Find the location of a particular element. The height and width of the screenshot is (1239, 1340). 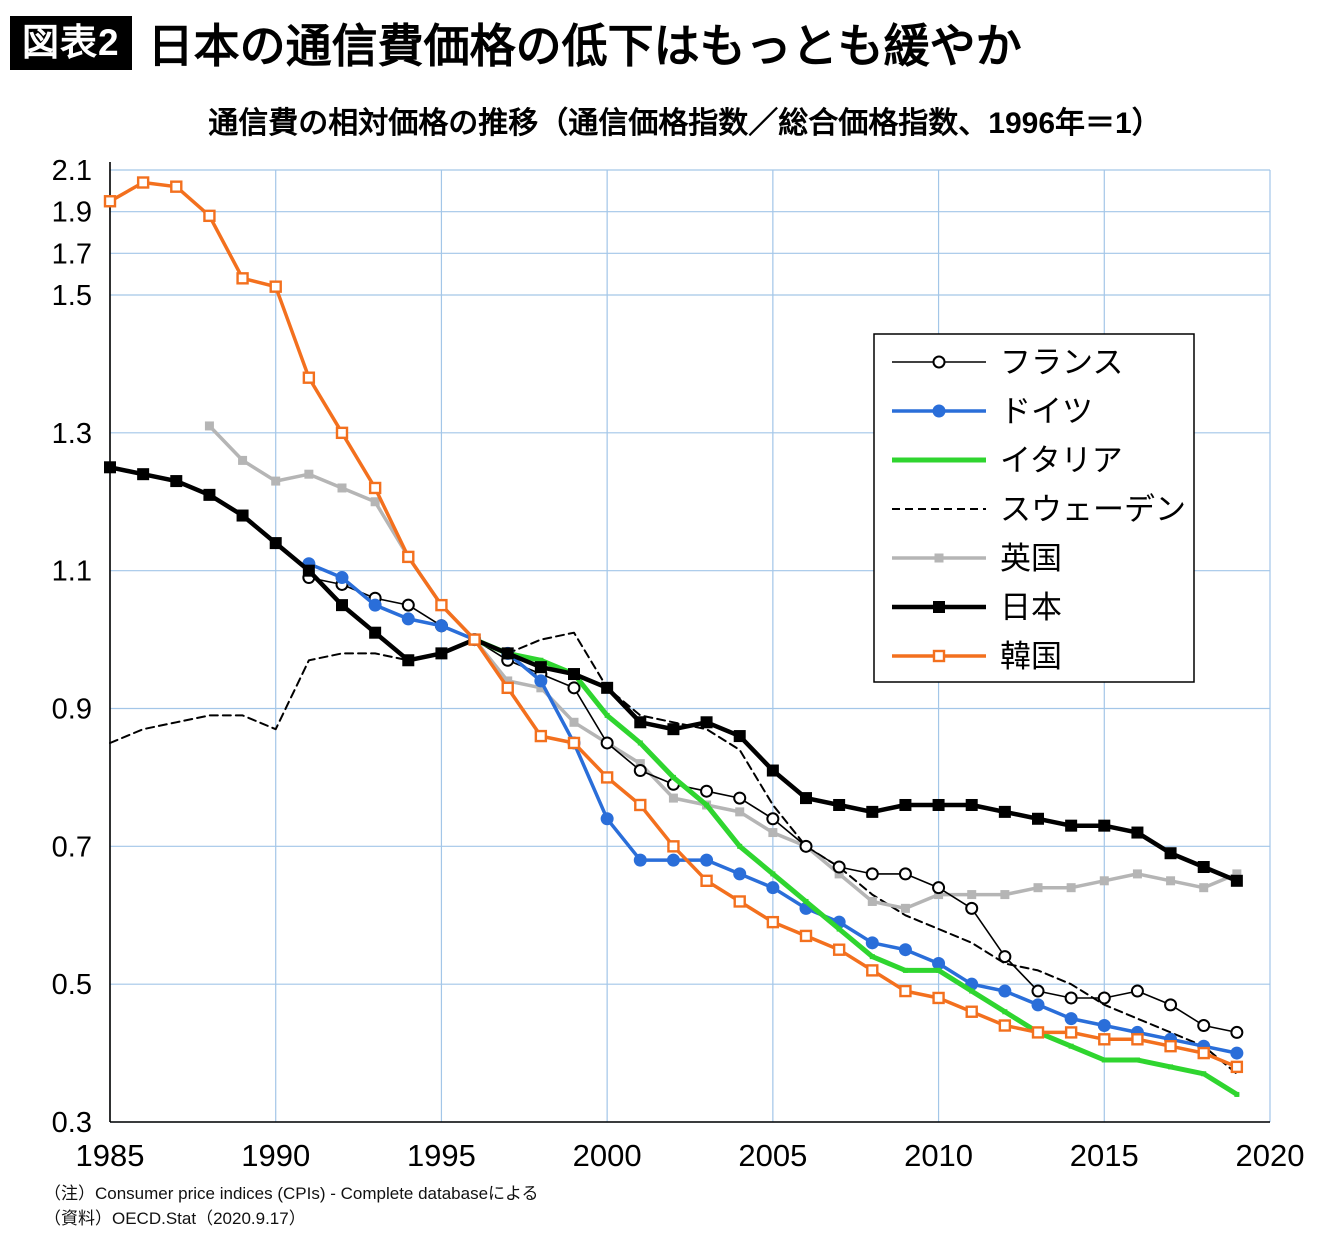

x-tick-label: 2020 is located at coordinates (1270, 1155).